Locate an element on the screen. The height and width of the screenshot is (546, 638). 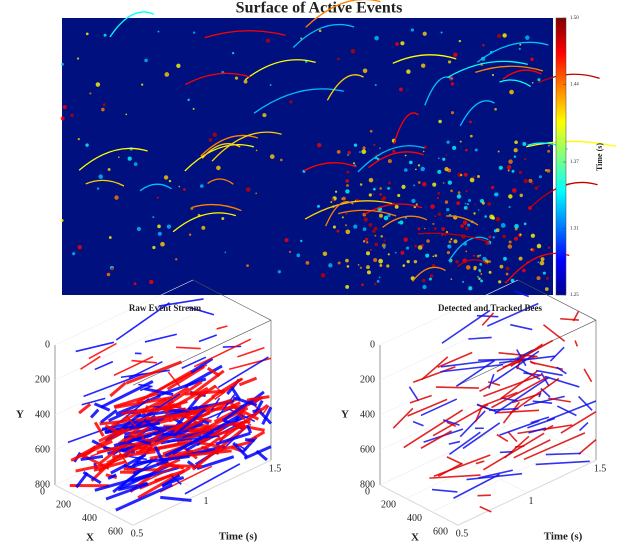
colorbar-tick-label: 1.25 is located at coordinates (574, 295).